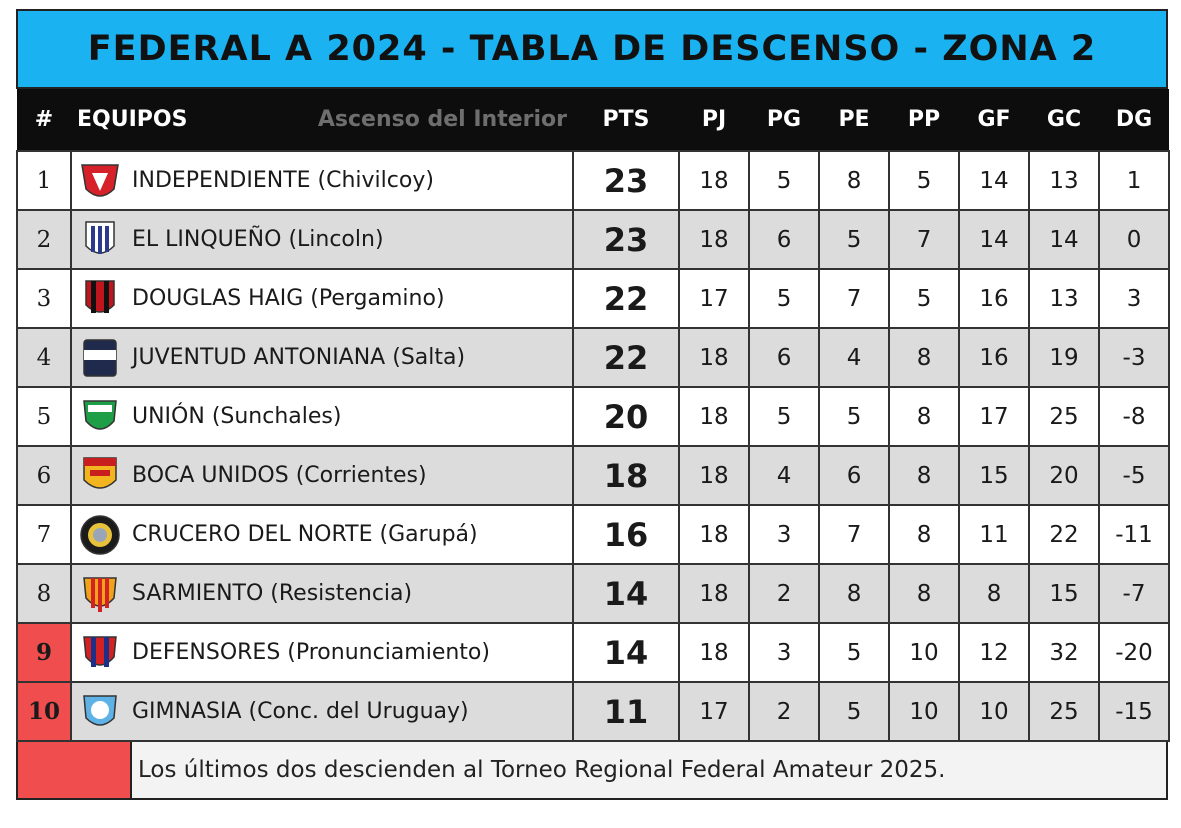 The width and height of the screenshot is (1181, 828). What do you see at coordinates (351, 593) in the screenshot?
I see `row-team-name: SARMIENTO (Resistencia)` at bounding box center [351, 593].